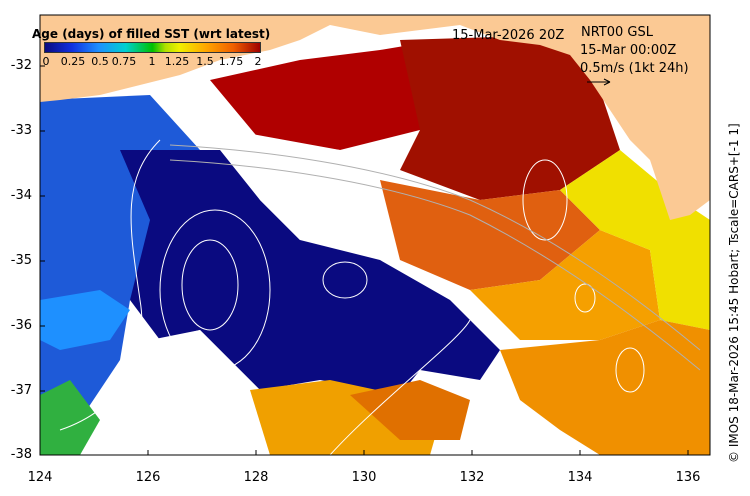 This screenshot has height=496, width=750. Describe the element at coordinates (205, 61) in the screenshot. I see `colorbar-tick-1-5: 1.5` at that location.